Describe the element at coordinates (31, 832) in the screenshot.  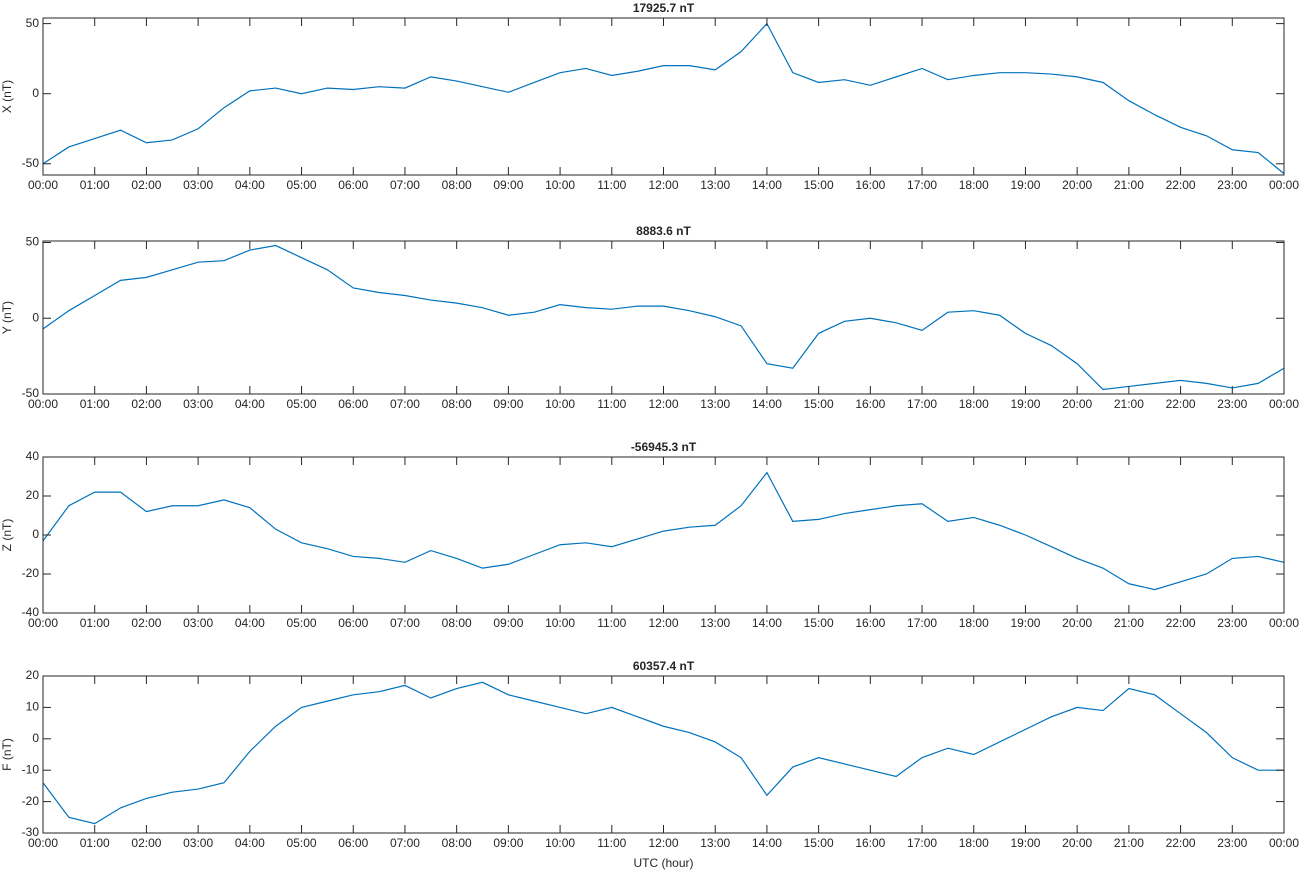
I see `y-tick-label: -30` at that location.